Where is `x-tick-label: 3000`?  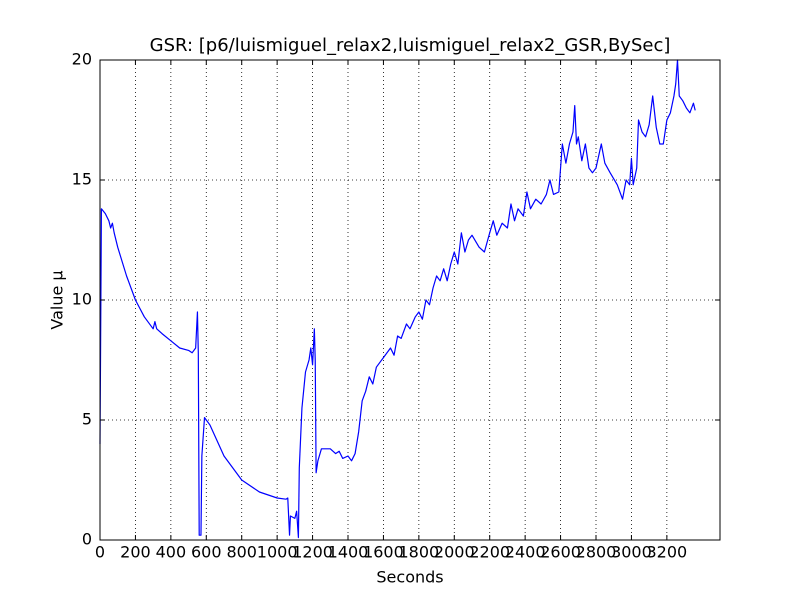
x-tick-label: 3000 is located at coordinates (631, 552).